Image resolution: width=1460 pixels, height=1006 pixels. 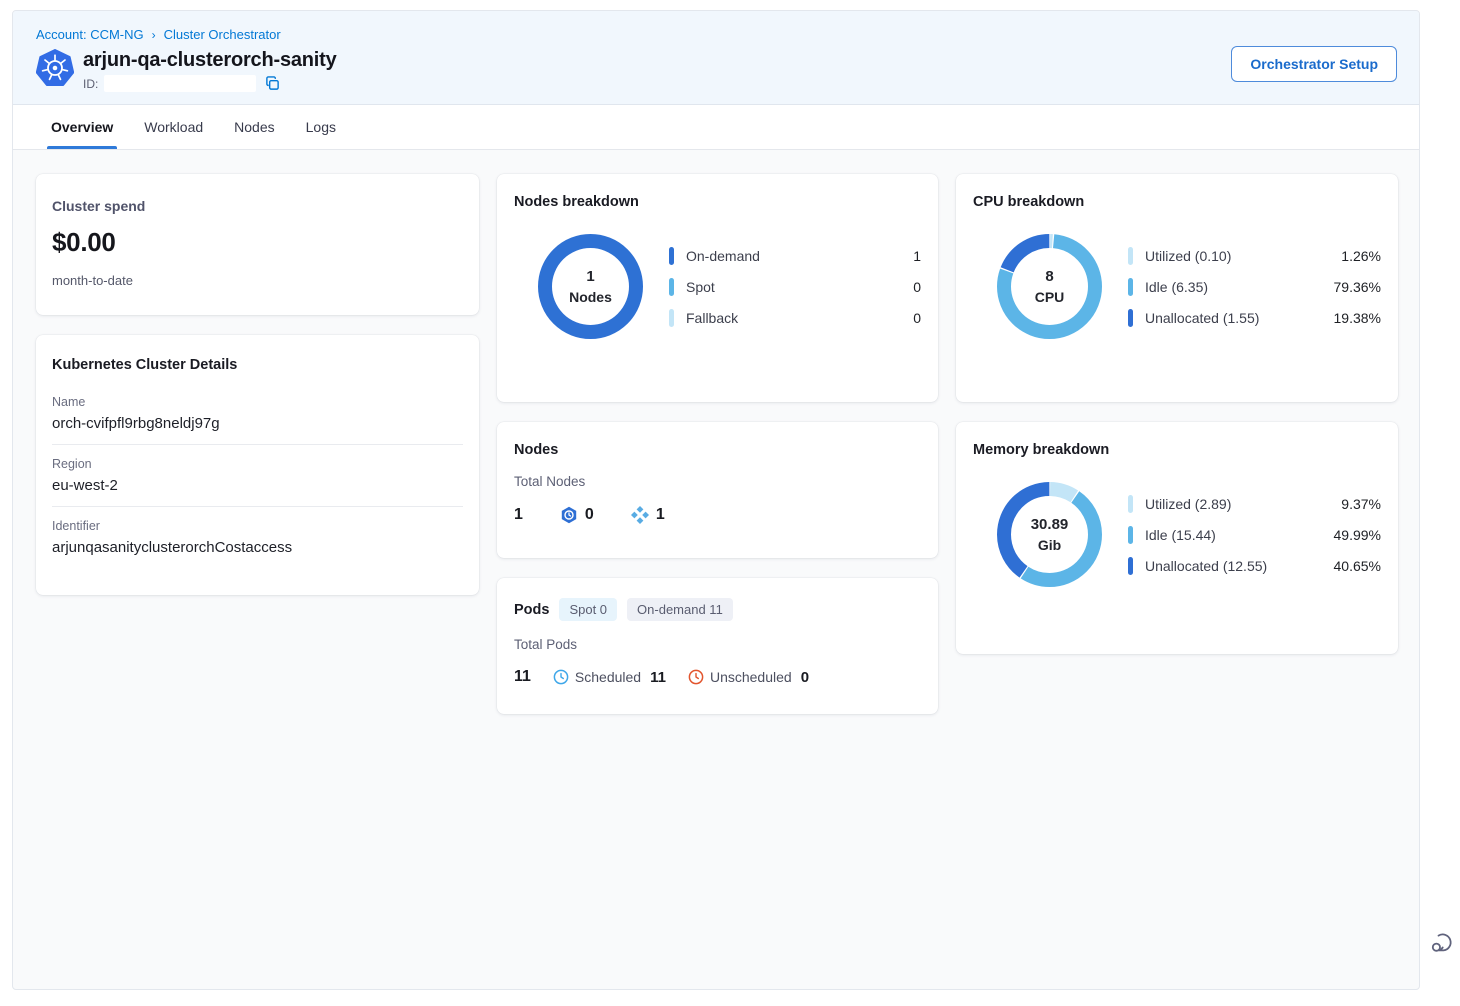 I want to click on donut-center-value: 1, so click(x=590, y=276).